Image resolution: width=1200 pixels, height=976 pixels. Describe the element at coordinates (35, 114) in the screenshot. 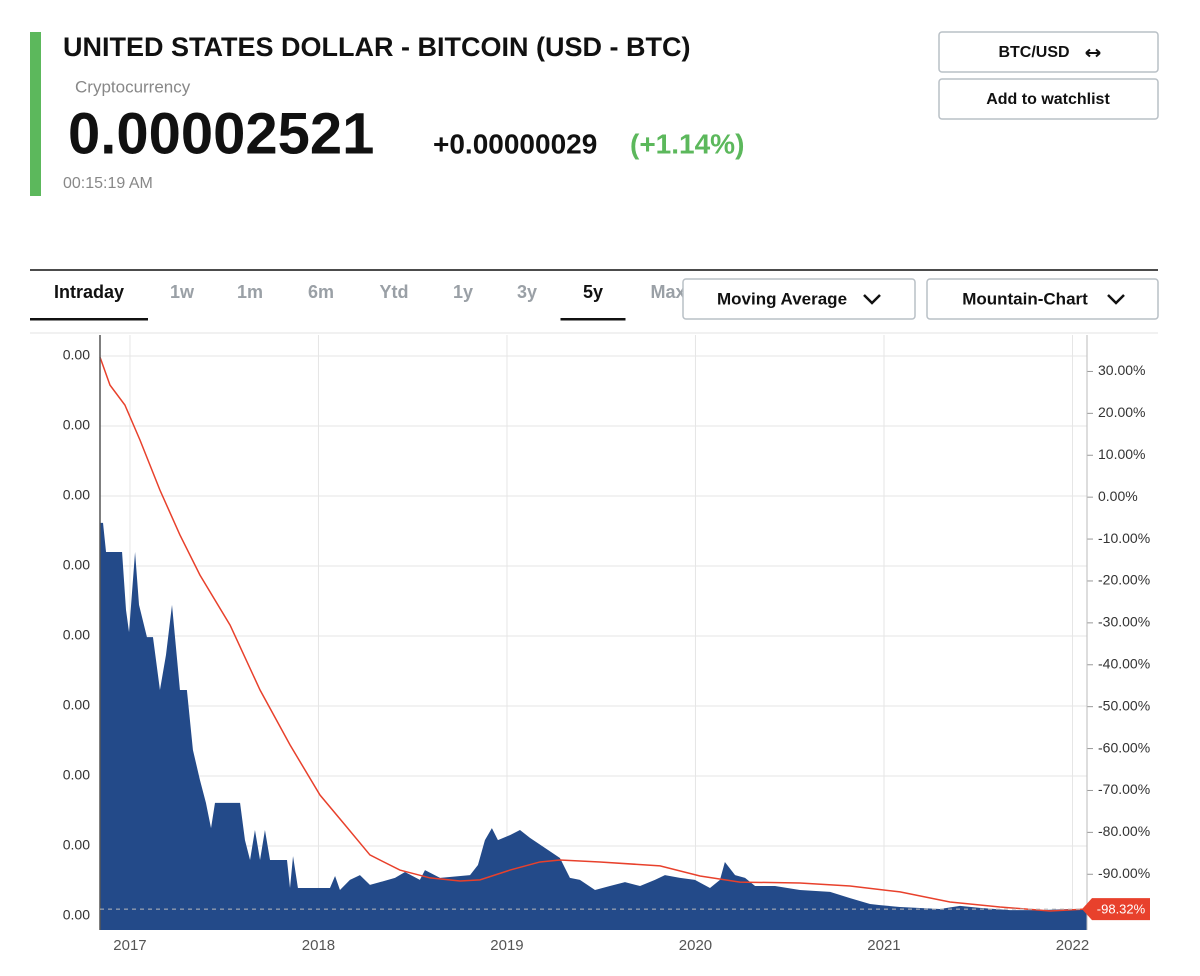

I see `accent-bar` at that location.